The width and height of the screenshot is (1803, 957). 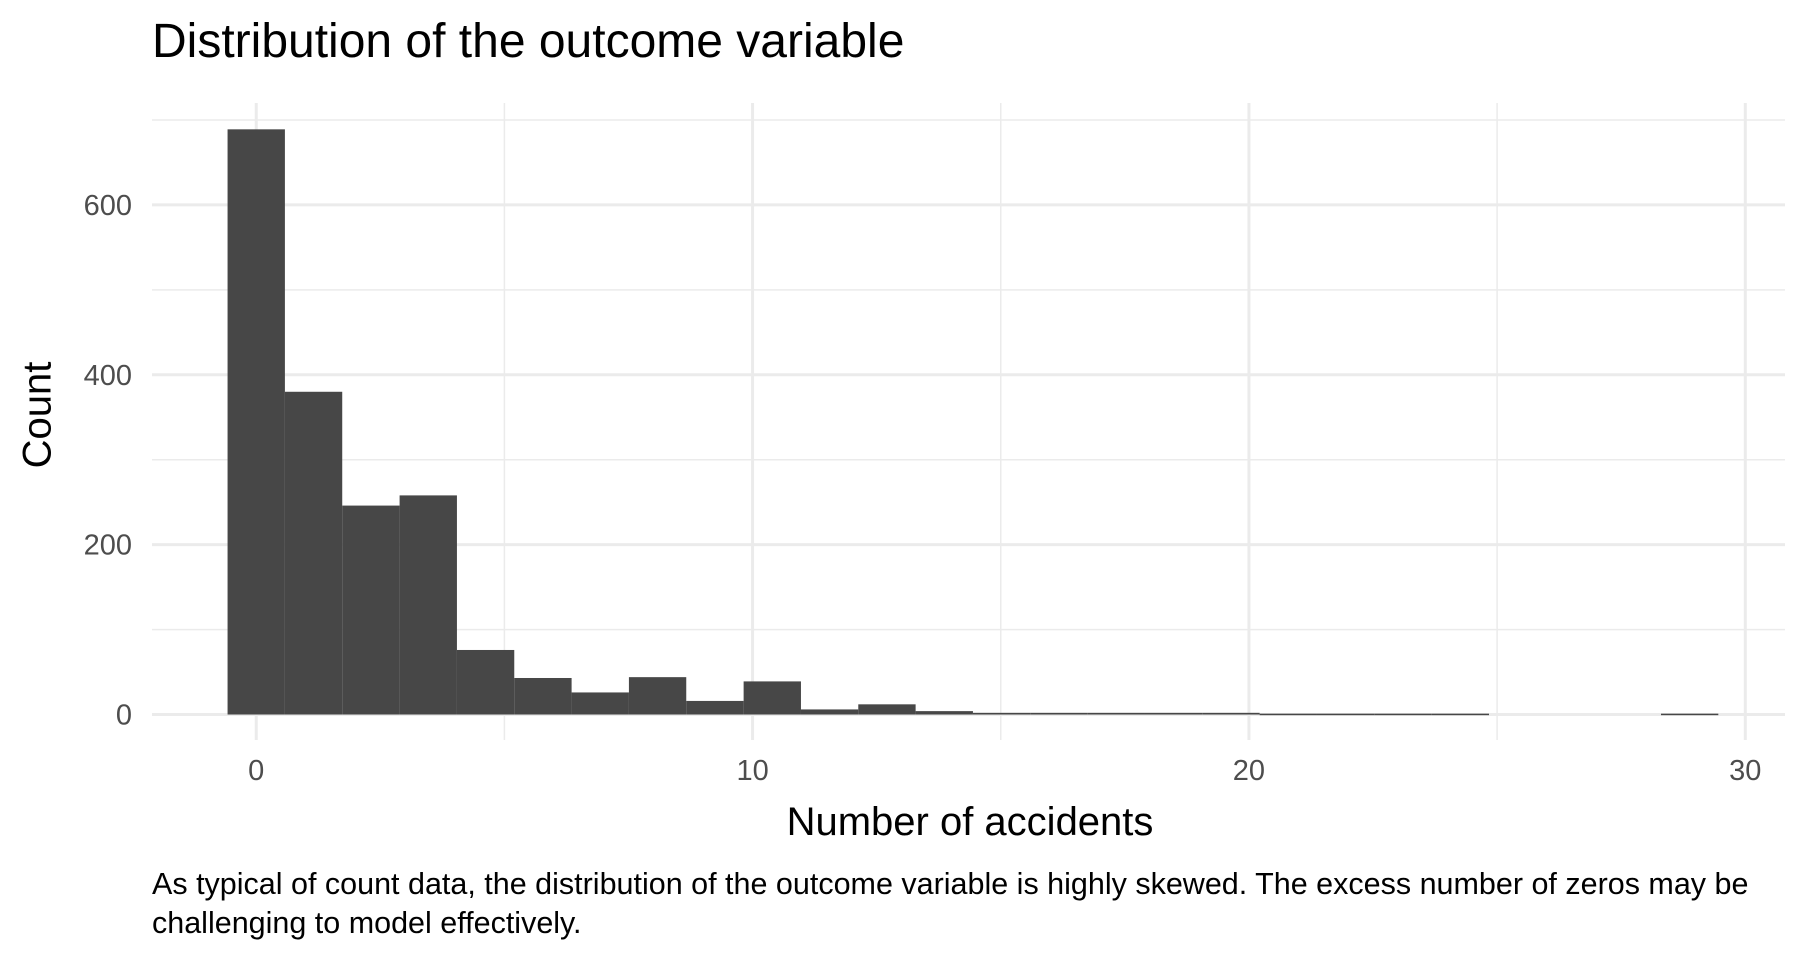 I want to click on y-tick-label: 400, so click(x=108, y=376).